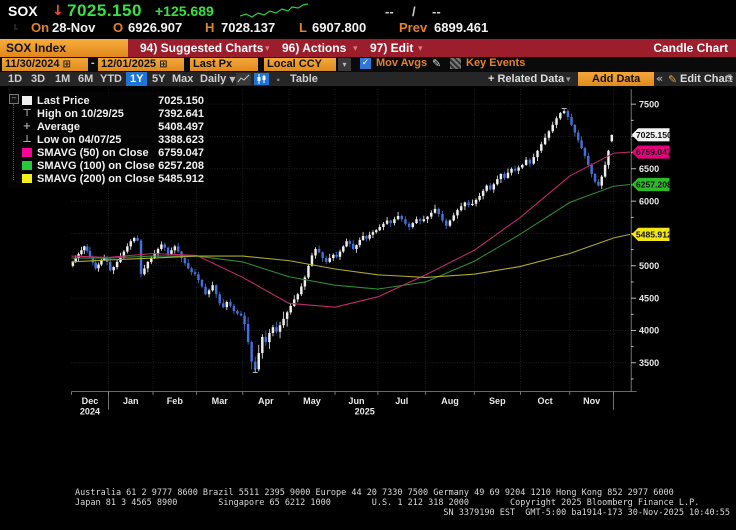  Describe the element at coordinates (113, 139) in the screenshot. I see `legend-row-low: ⊥ Low on 04/07/25 3388.623` at that location.